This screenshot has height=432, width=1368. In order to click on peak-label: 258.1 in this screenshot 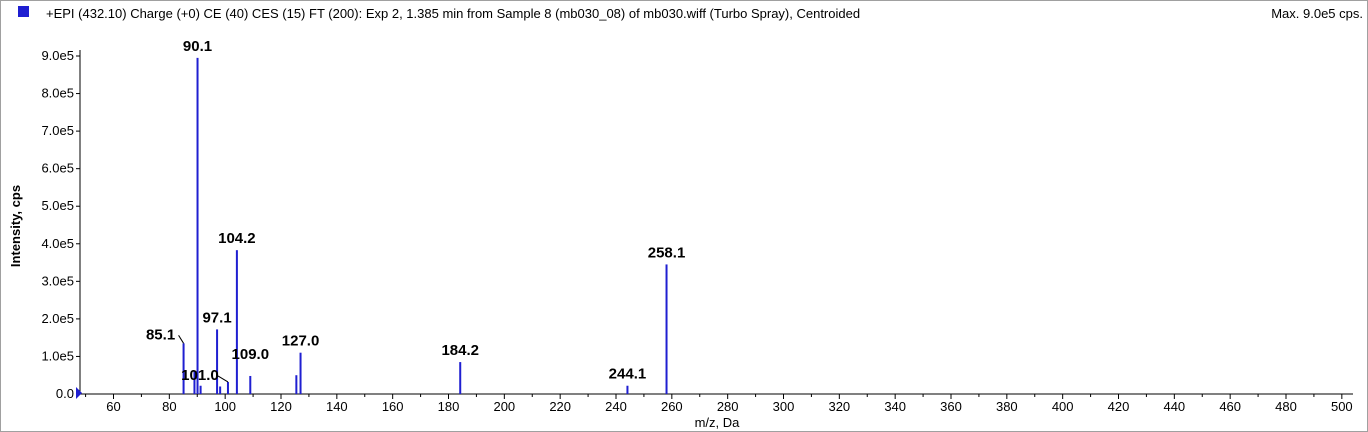, I will do `click(667, 252)`.